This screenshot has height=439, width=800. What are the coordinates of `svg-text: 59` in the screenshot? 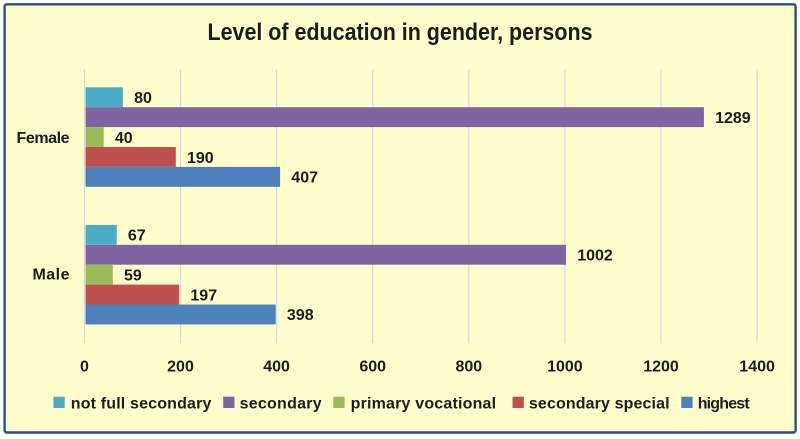 It's located at (133, 275).